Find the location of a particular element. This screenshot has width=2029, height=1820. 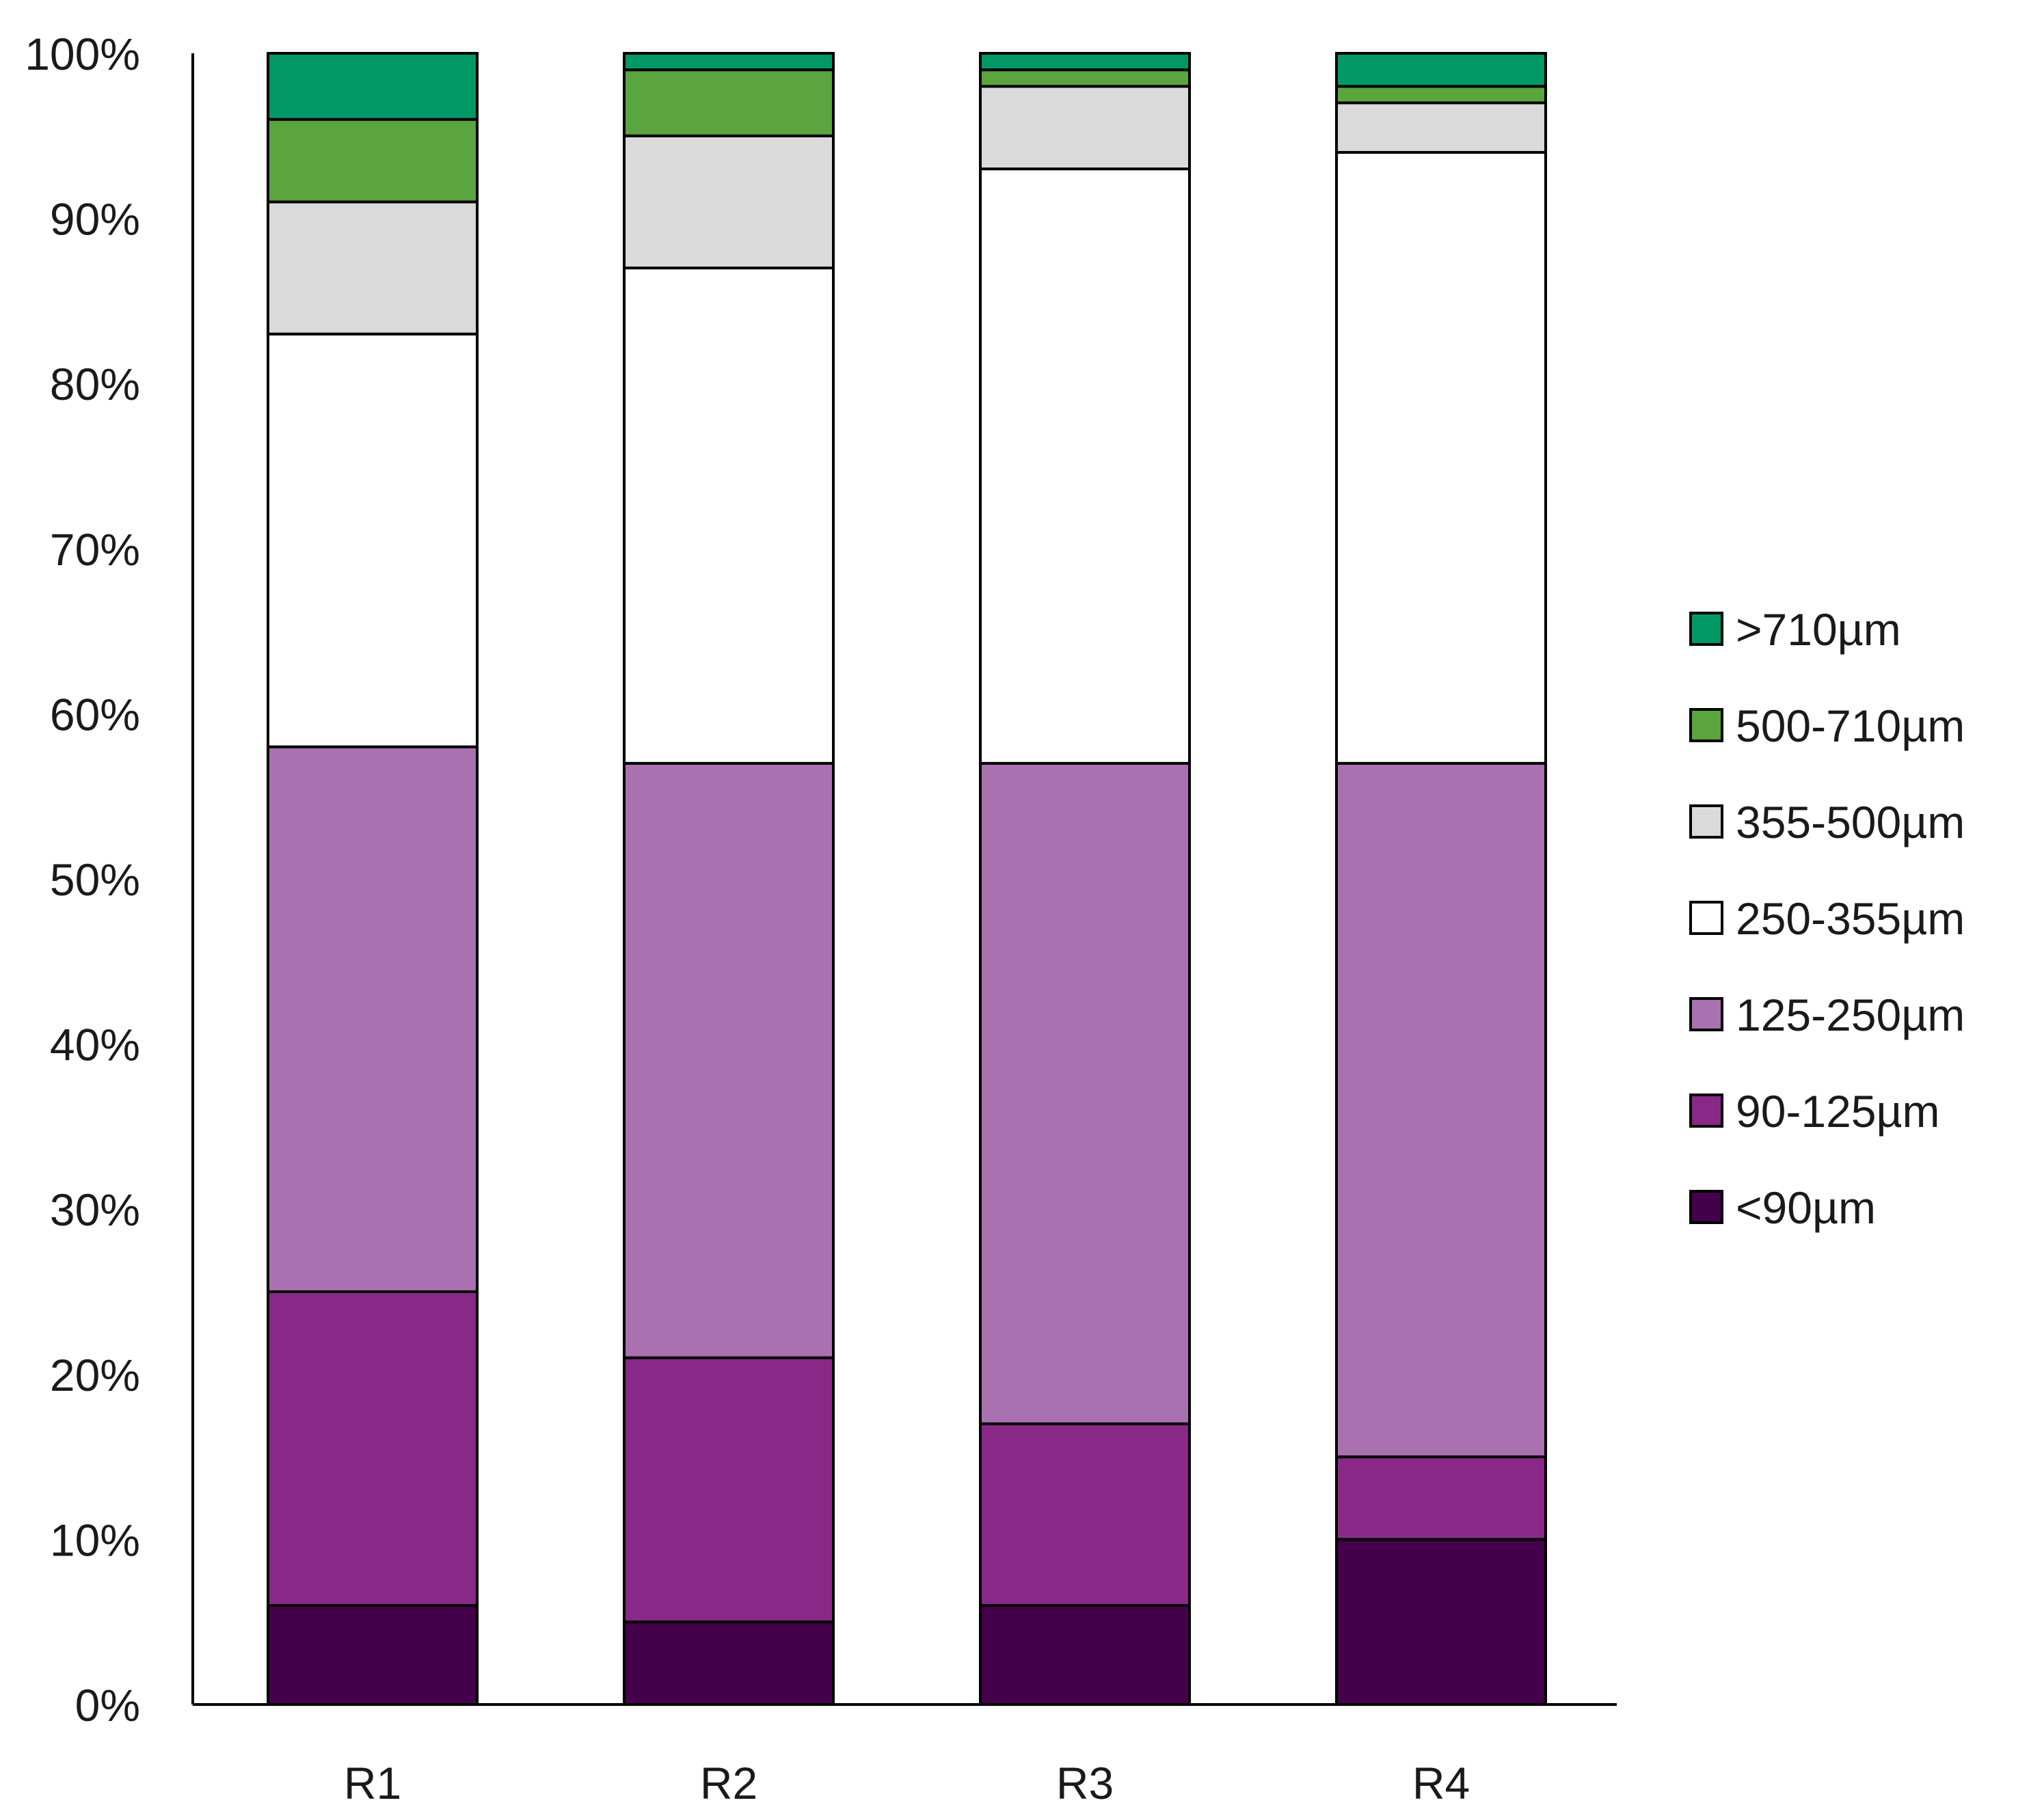

bar-stack-r3 is located at coordinates (1085, 879).